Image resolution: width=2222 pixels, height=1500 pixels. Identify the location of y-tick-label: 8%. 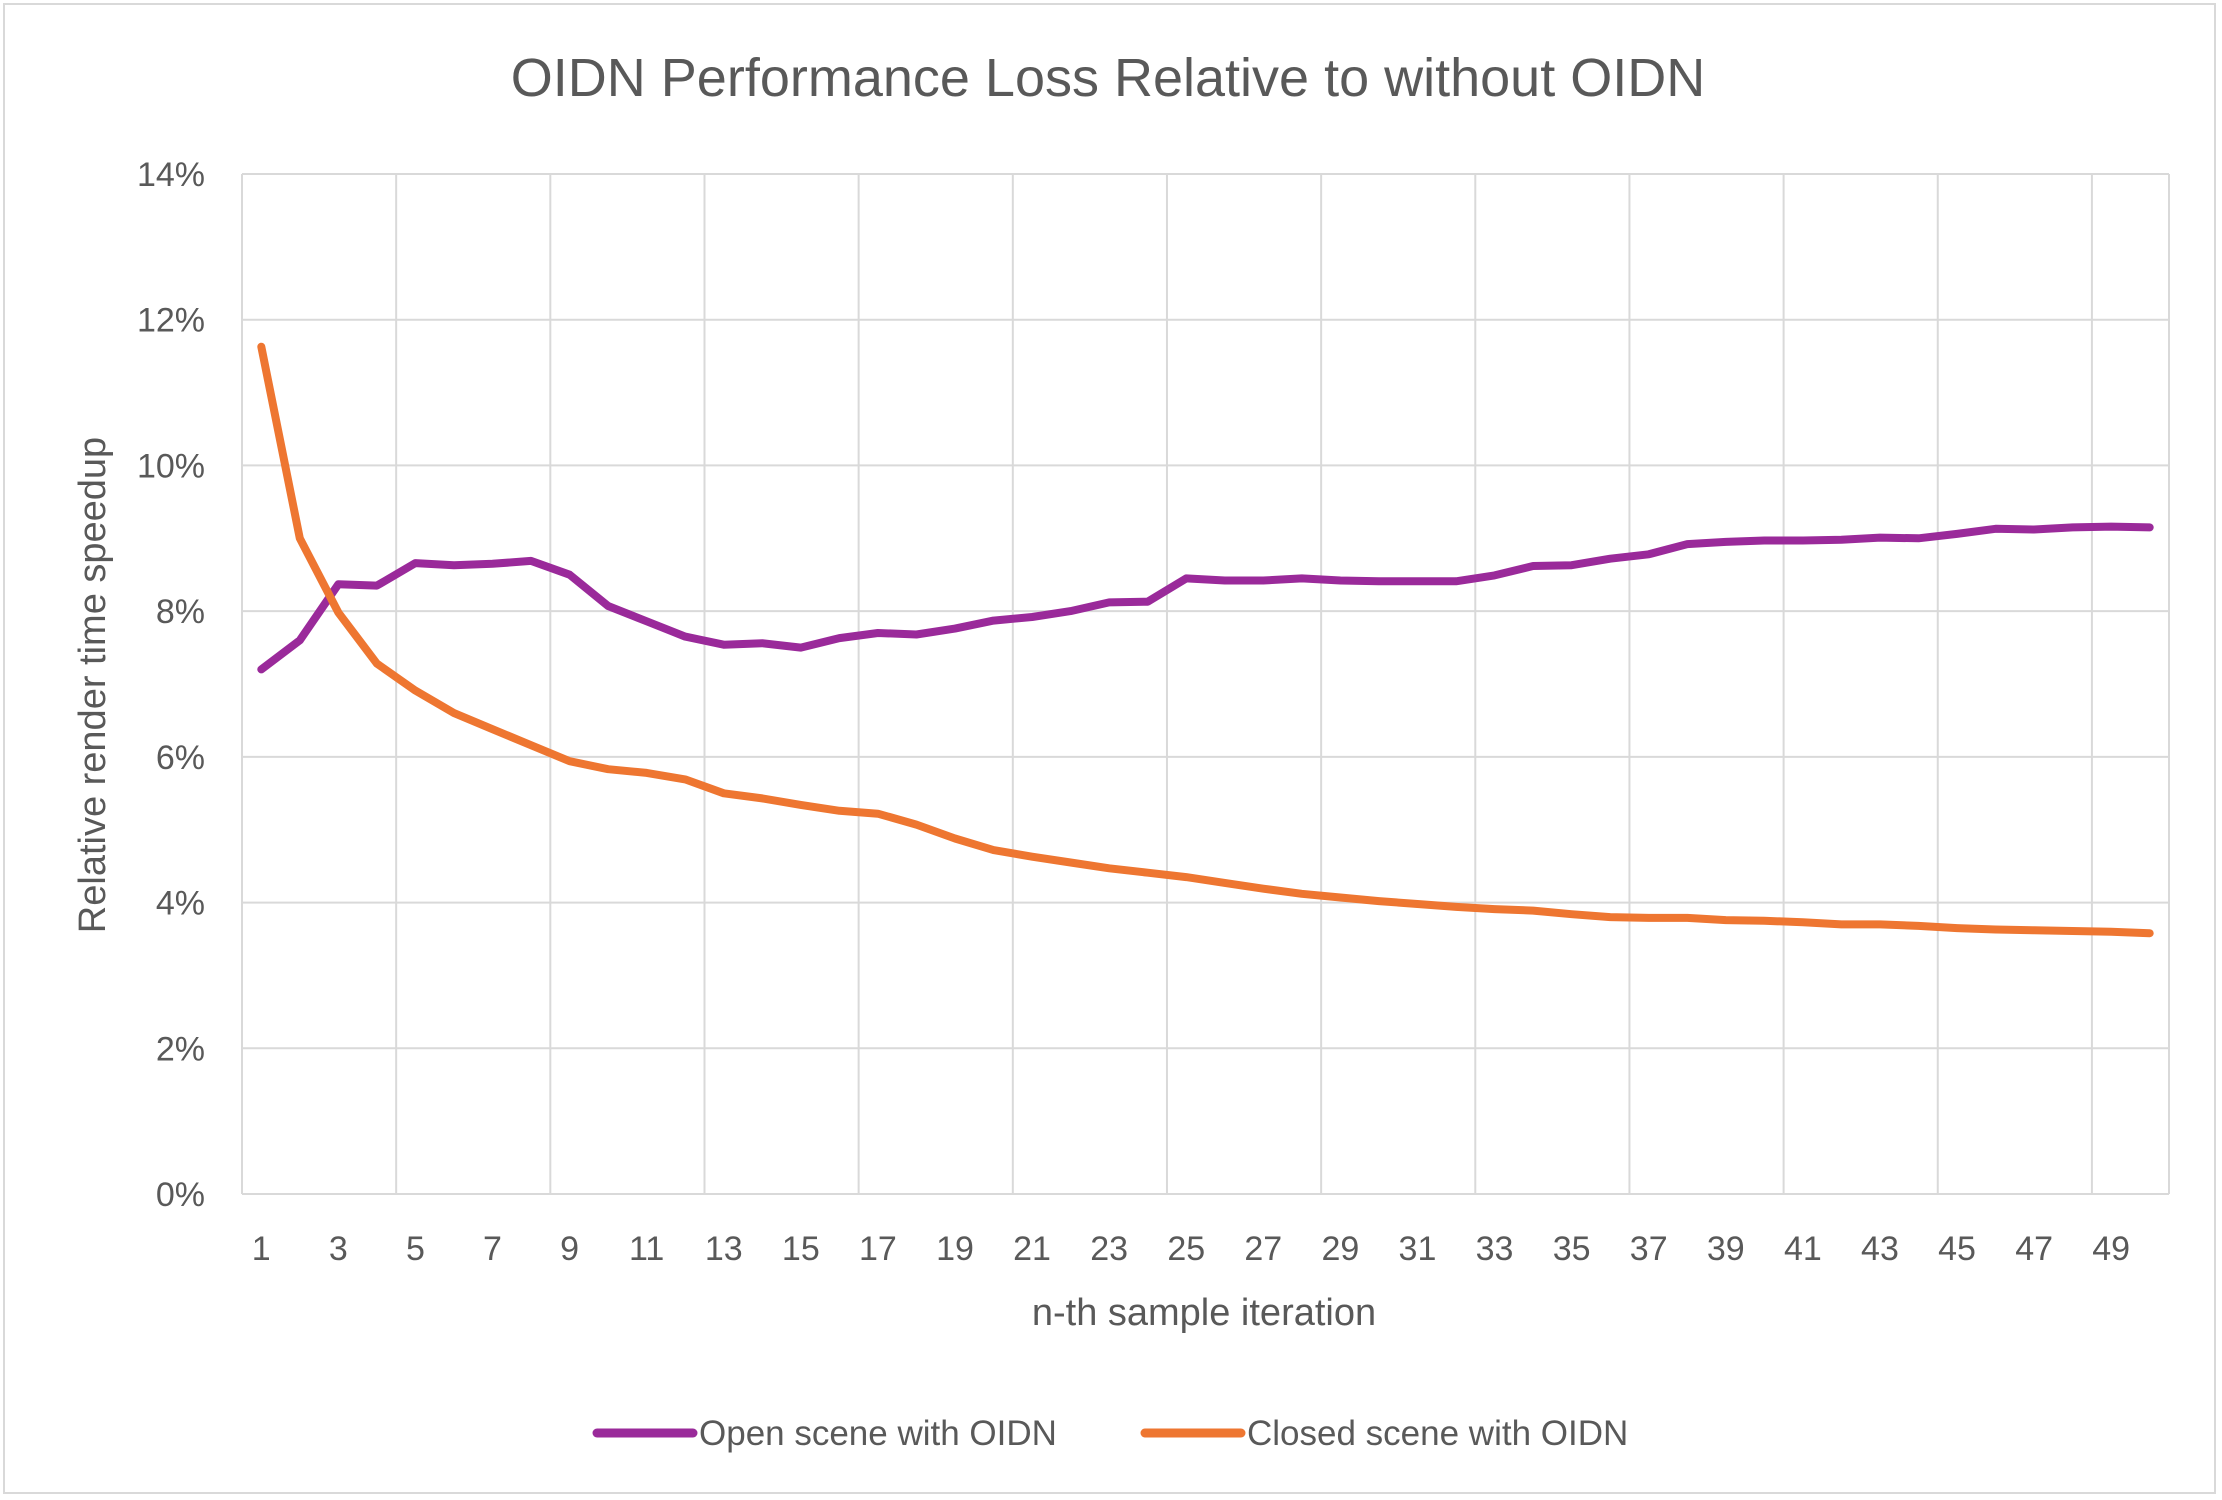
(180, 612).